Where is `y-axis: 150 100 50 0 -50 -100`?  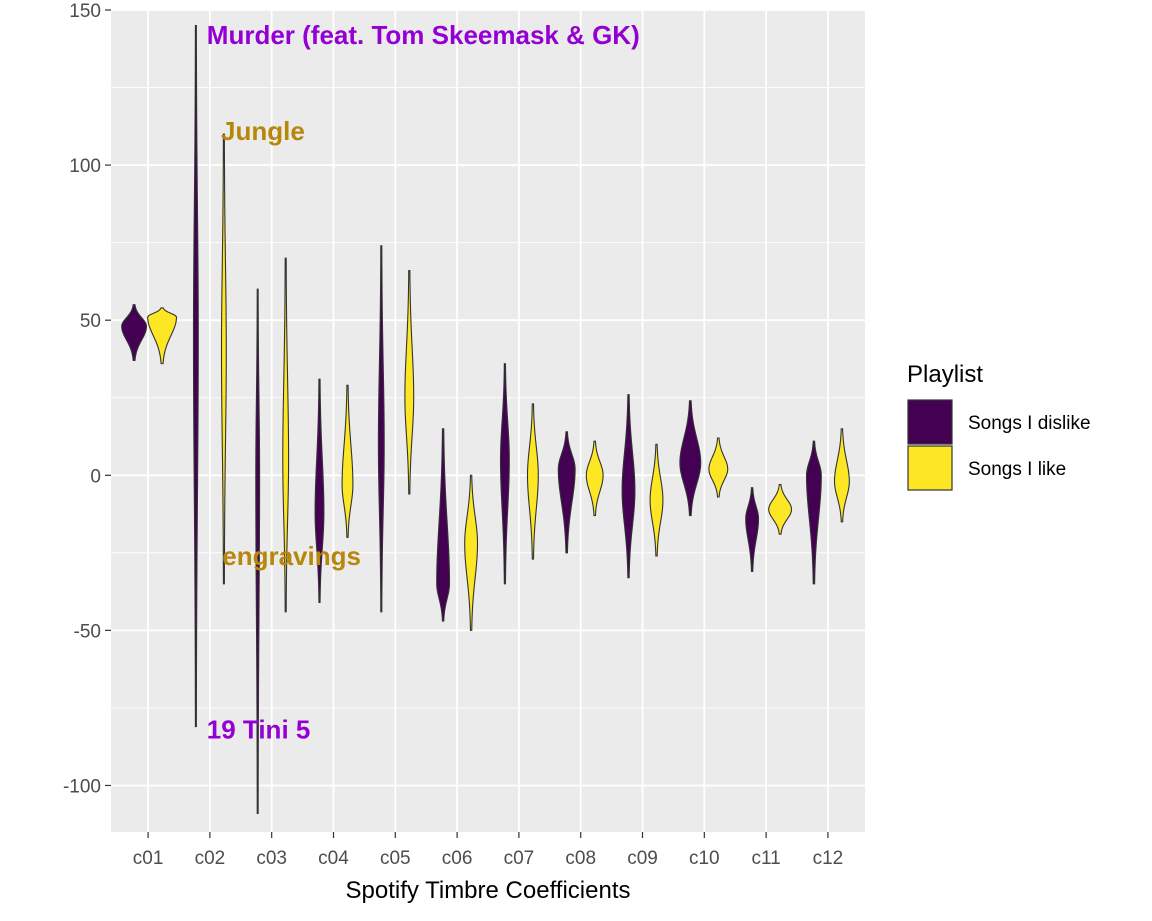 y-axis: 150 100 50 0 -50 -100 is located at coordinates (87, 399).